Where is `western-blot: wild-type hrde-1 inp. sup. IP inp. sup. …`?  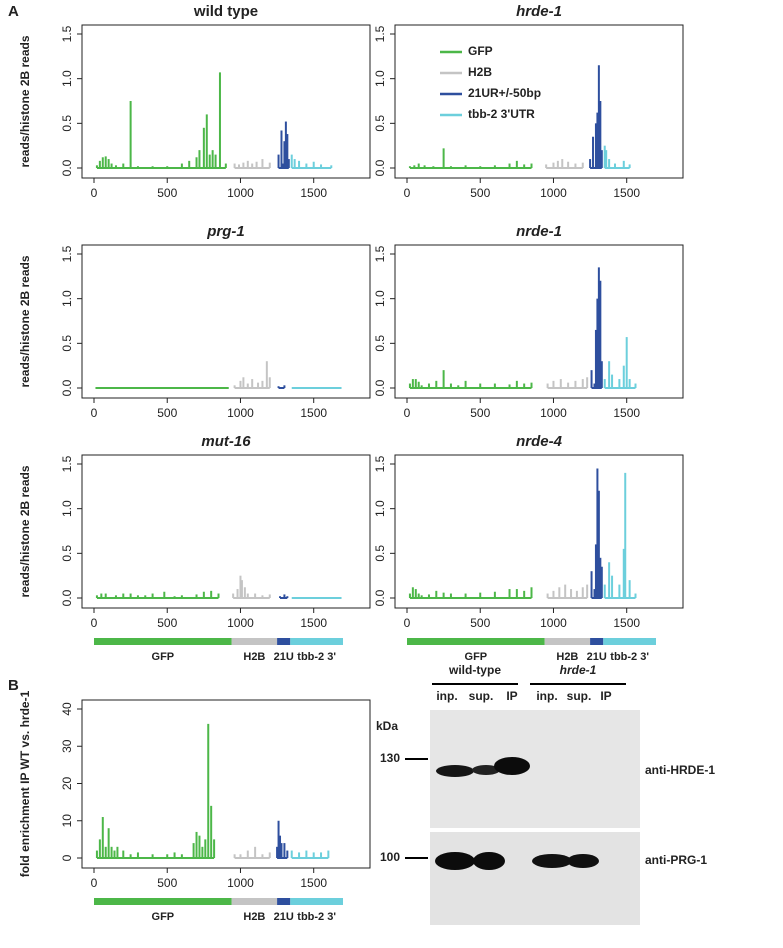 western-blot: wild-type hrde-1 inp. sup. IP inp. sup. … is located at coordinates (545, 794).